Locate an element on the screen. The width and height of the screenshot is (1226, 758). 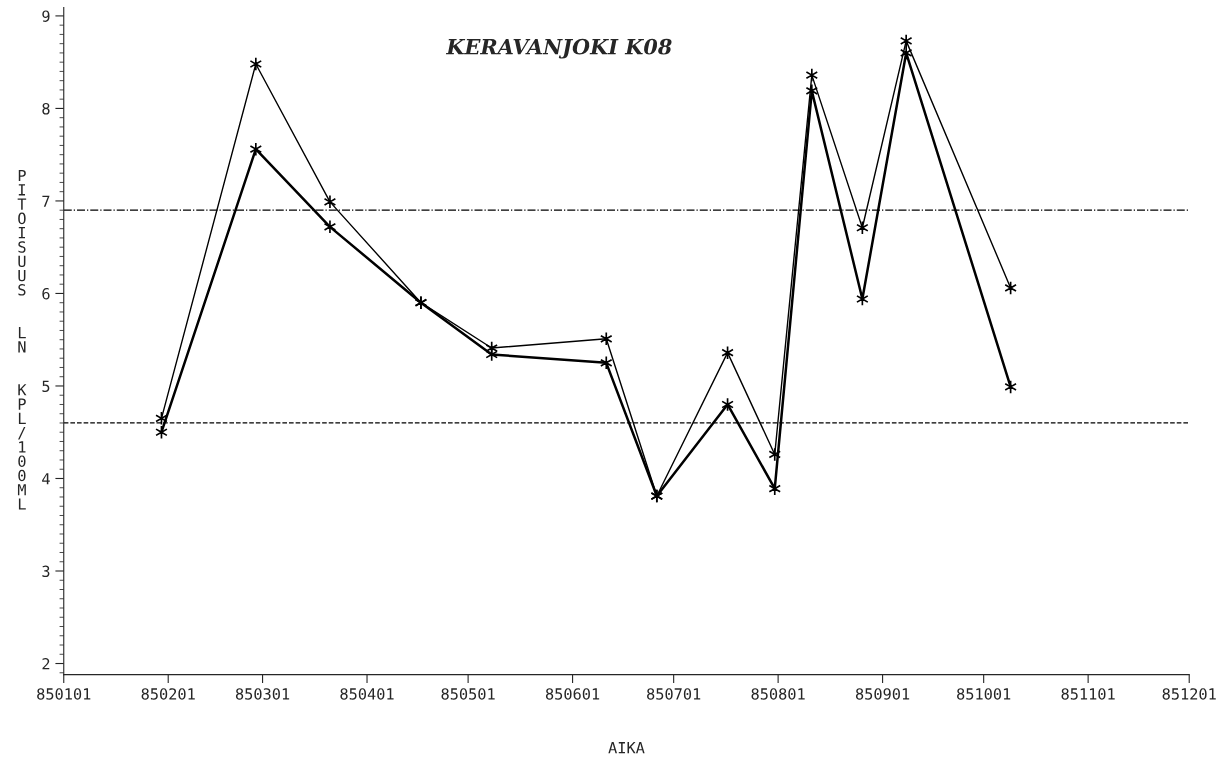
x-tick-label: 850501 is located at coordinates (468, 694).